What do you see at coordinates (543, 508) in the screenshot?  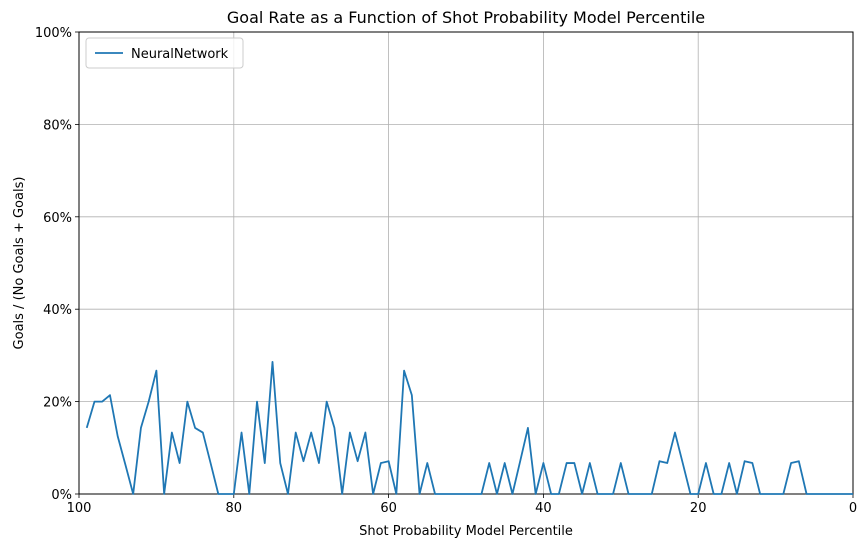 I see `x-tick-label: 40` at bounding box center [543, 508].